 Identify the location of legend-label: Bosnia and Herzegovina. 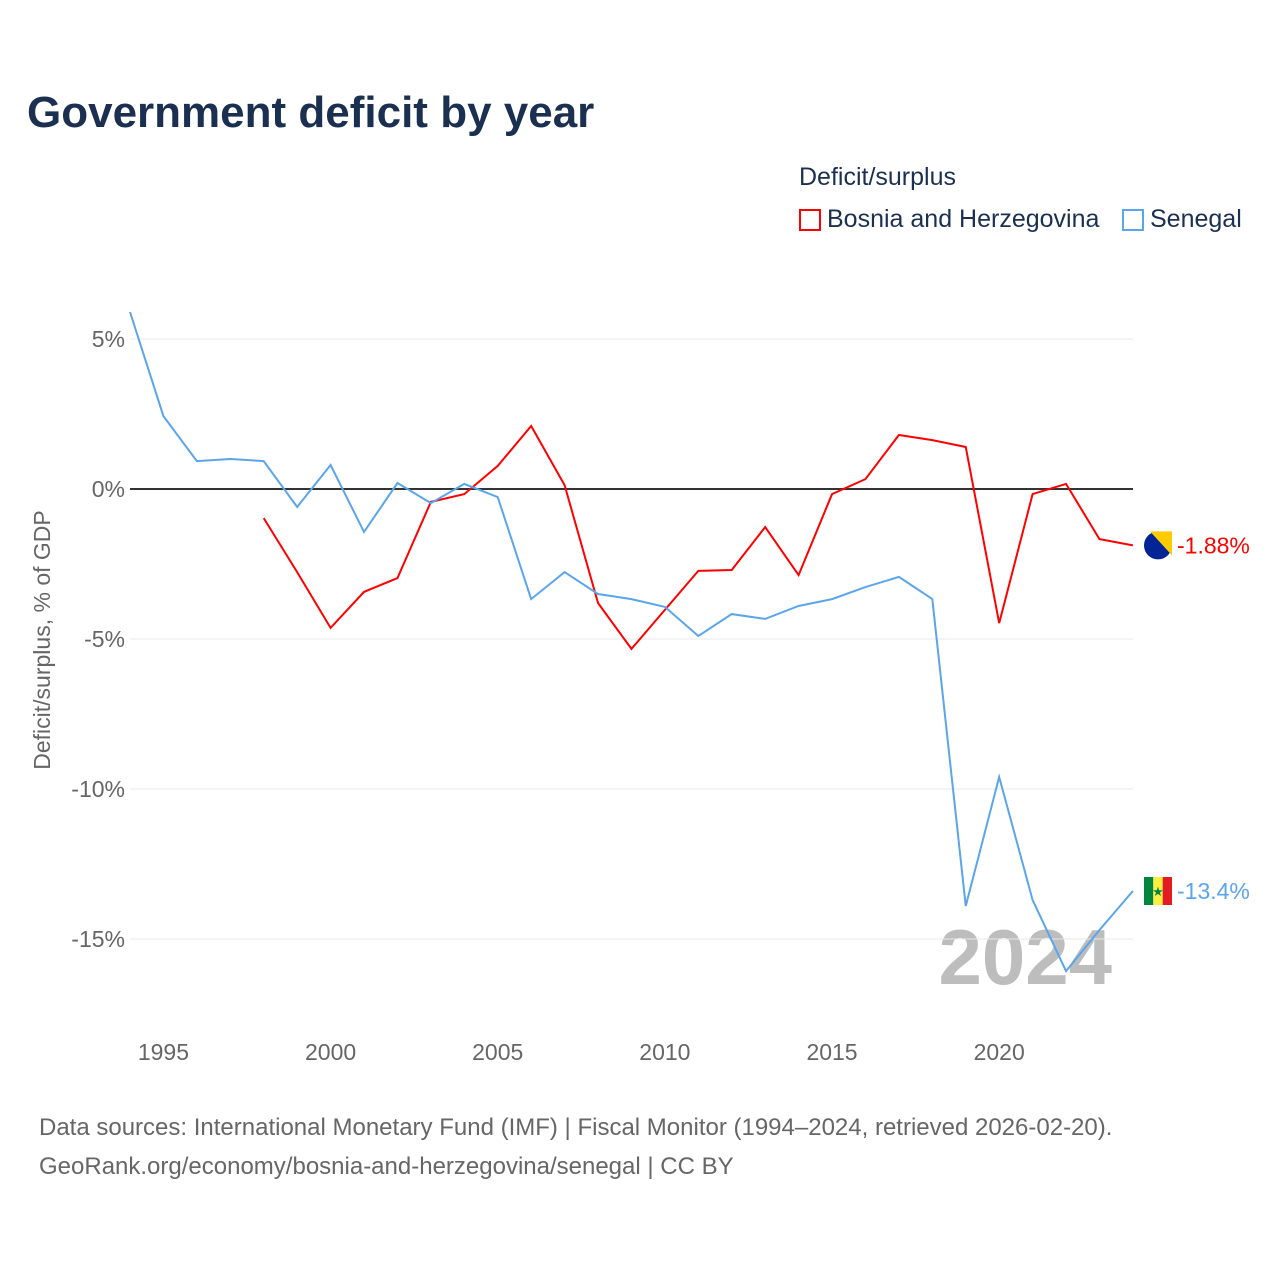
(963, 219).